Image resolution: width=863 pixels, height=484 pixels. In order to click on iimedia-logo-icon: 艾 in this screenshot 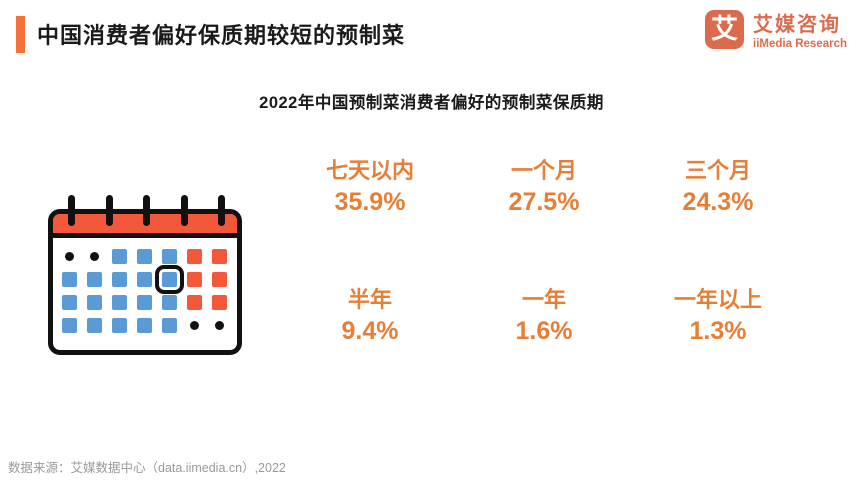, I will do `click(725, 29)`.